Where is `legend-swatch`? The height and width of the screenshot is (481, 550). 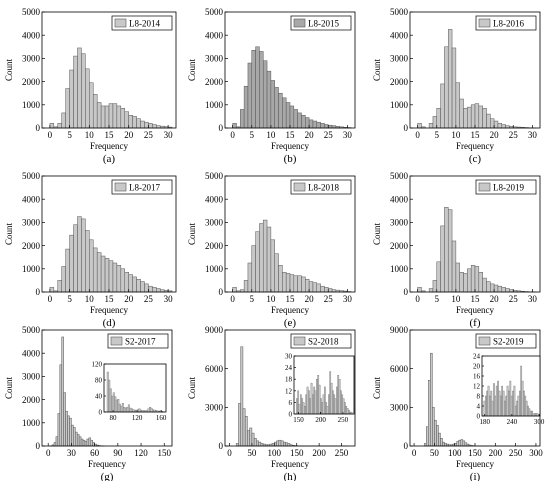 legend-swatch is located at coordinates (484, 341).